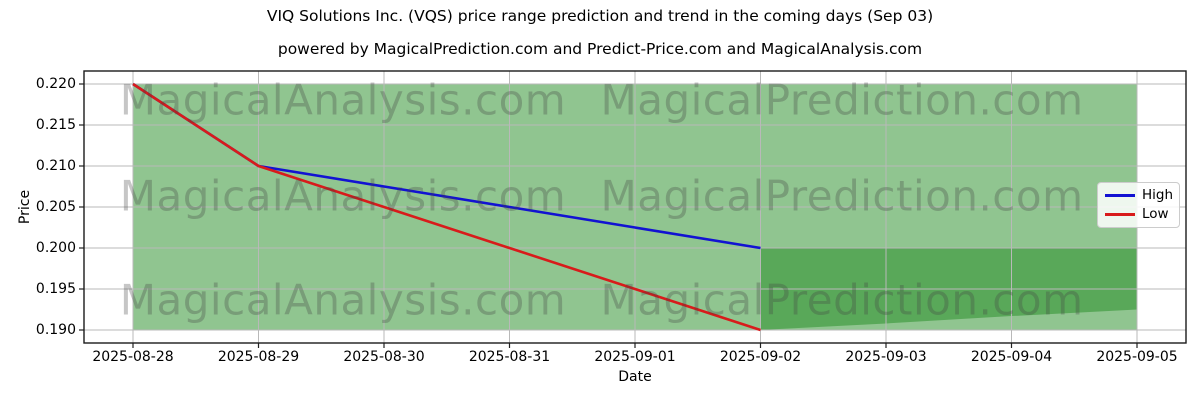 This screenshot has height=400, width=1200. Describe the element at coordinates (133, 357) in the screenshot. I see `x-tick-label: 2025-08-28` at that location.